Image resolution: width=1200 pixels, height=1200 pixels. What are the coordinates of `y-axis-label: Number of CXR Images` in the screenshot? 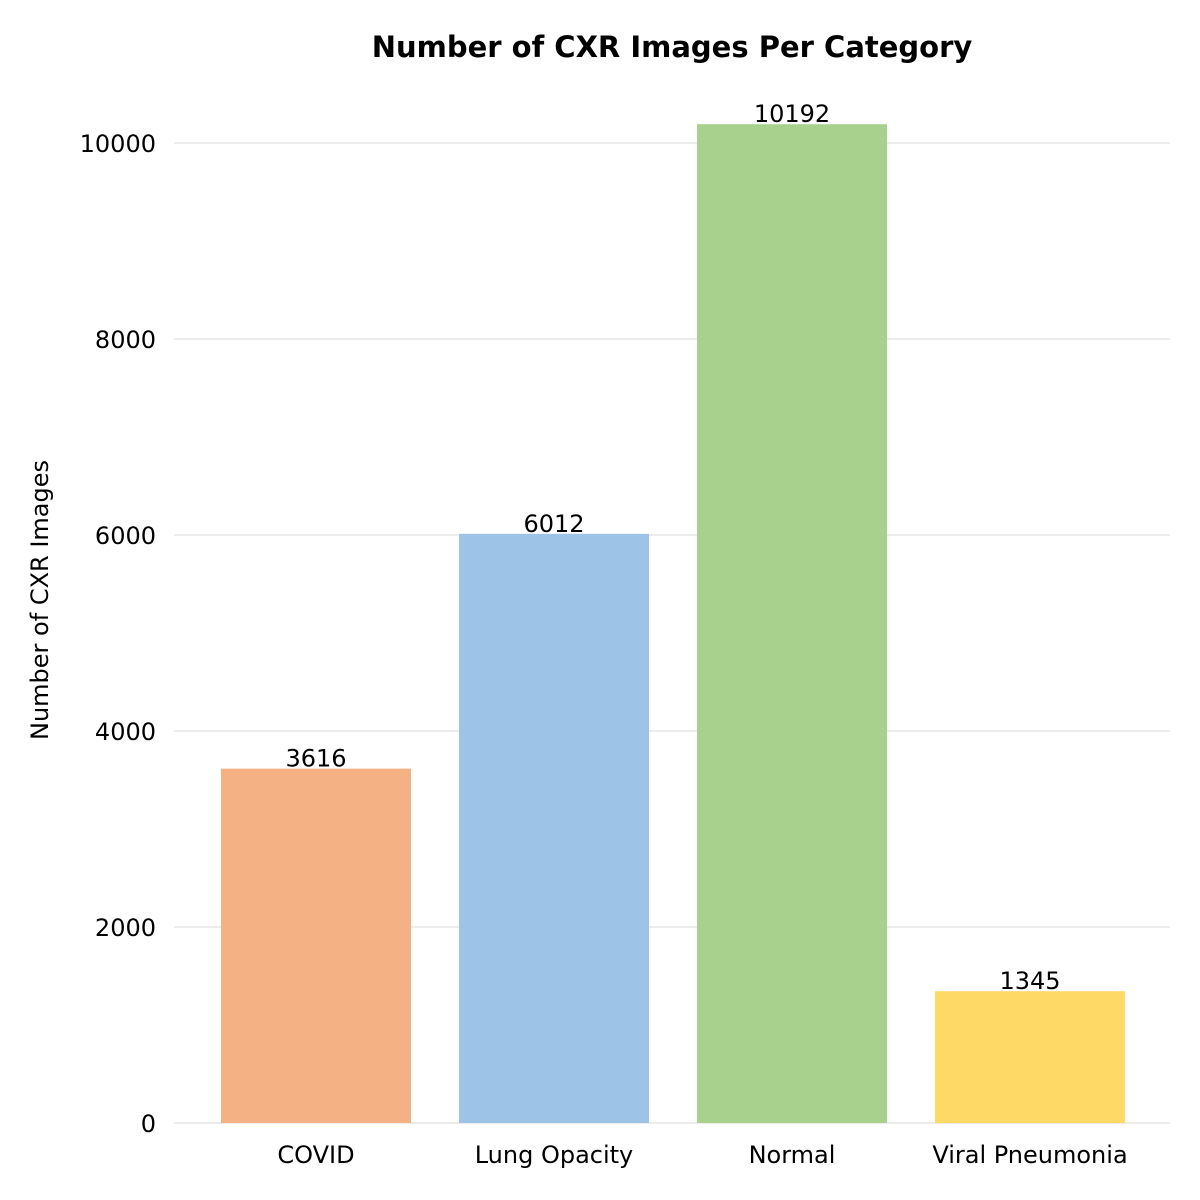 It's located at (40, 600).